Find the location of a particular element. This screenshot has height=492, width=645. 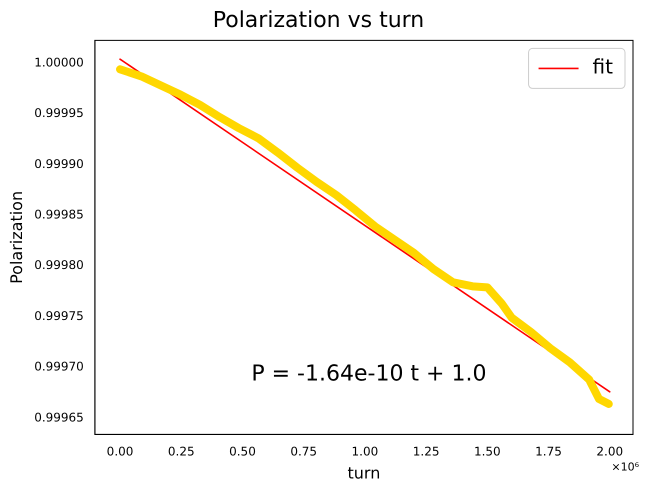

y-tick-label: 0.99995 is located at coordinates (59, 113).